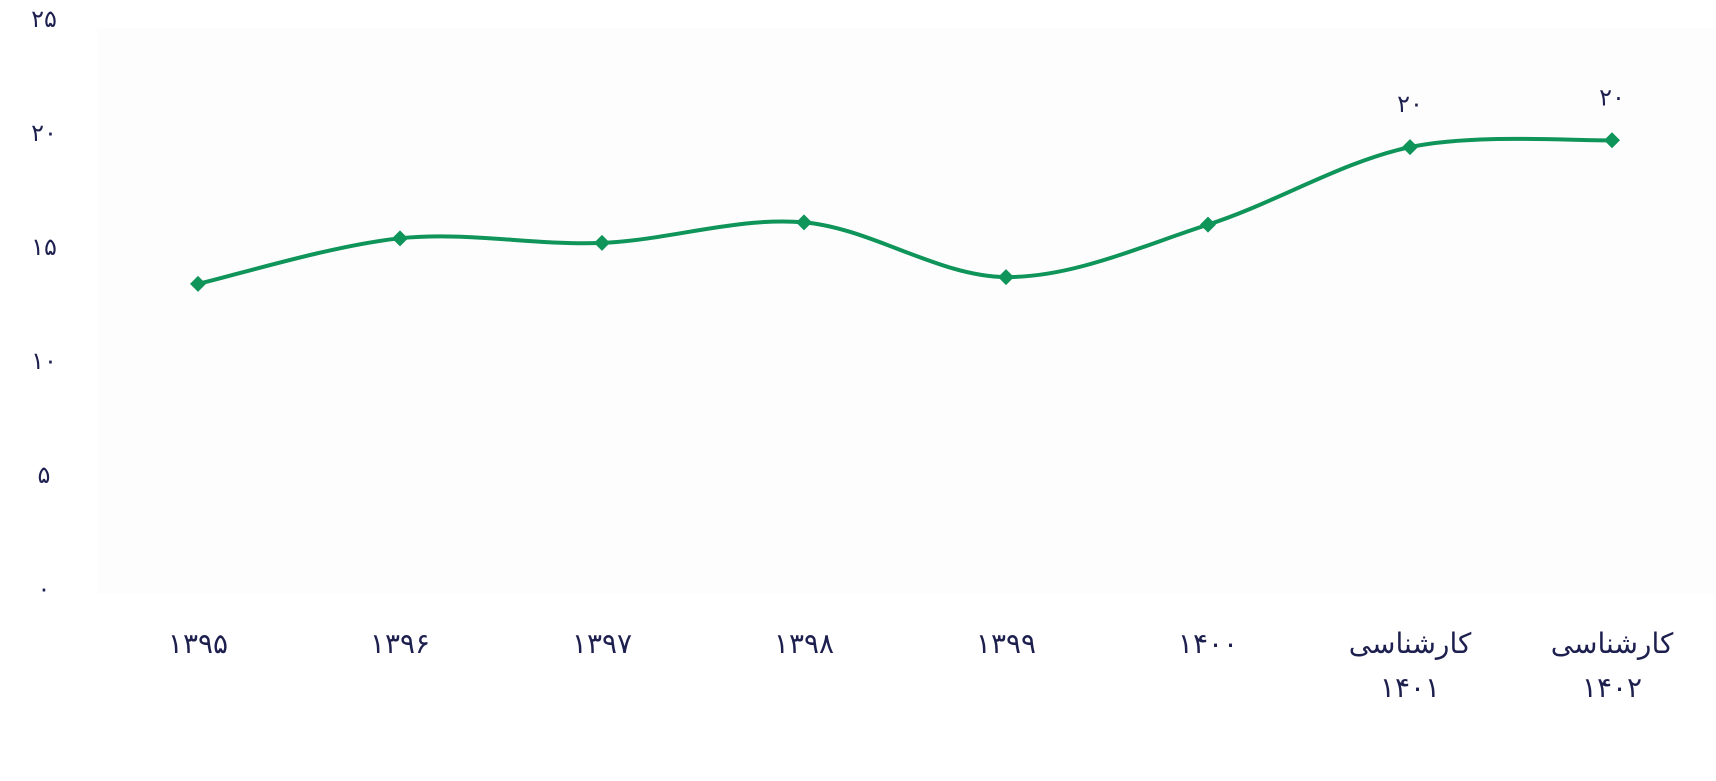 The width and height of the screenshot is (1716, 781). Describe the element at coordinates (44, 475) in the screenshot. I see `y-tick-label: ۵` at that location.